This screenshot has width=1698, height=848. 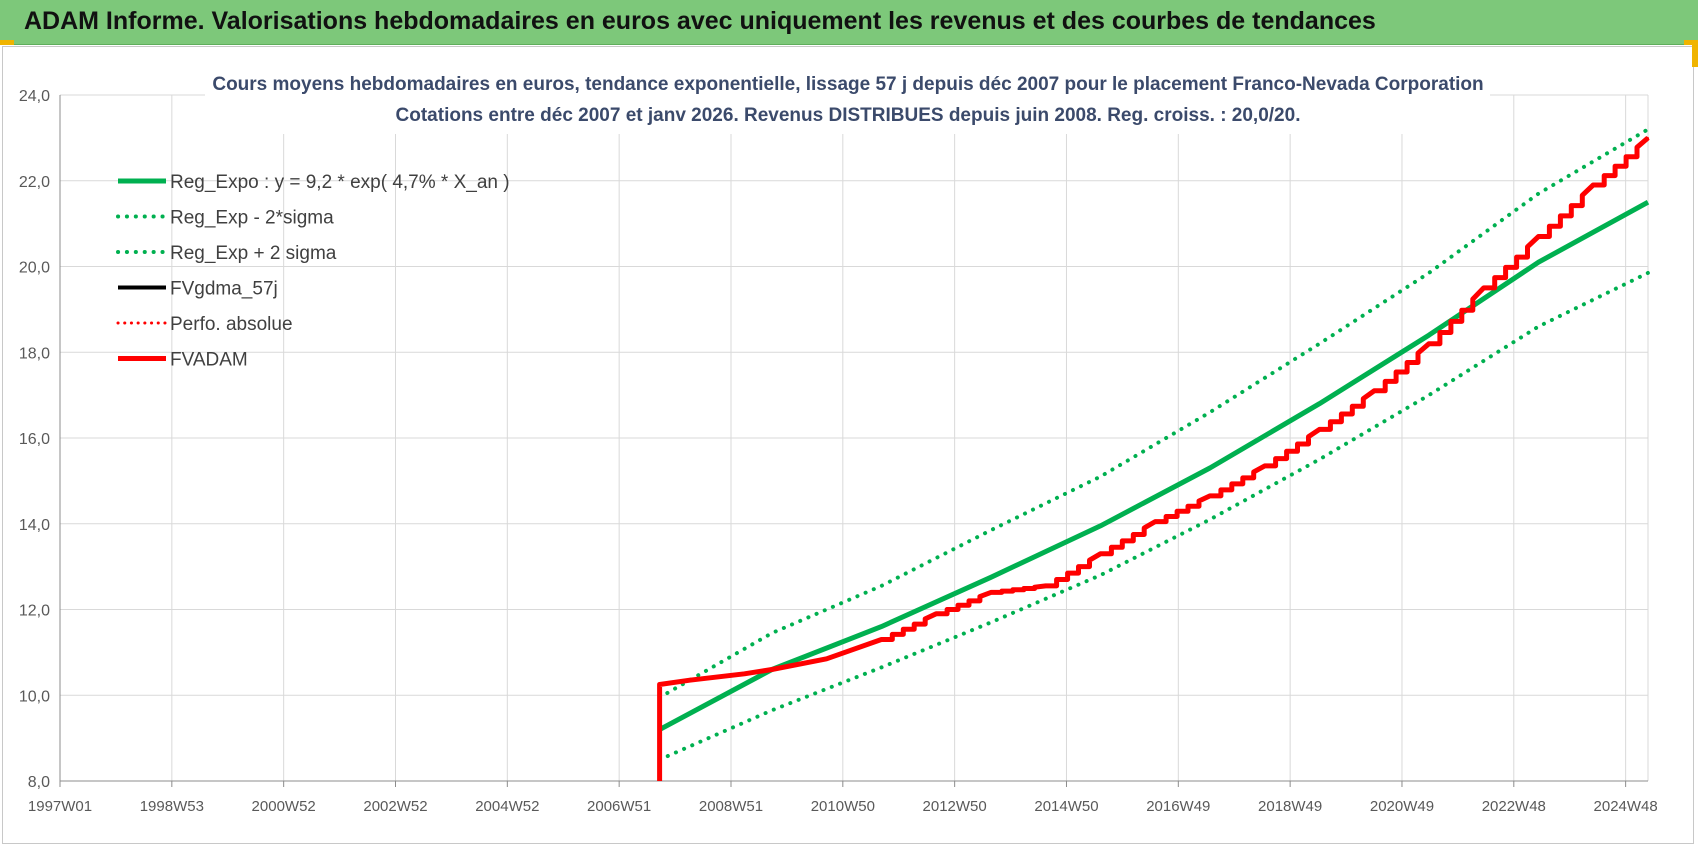 What do you see at coordinates (395, 806) in the screenshot?
I see `x-tick-label: 2002W52` at bounding box center [395, 806].